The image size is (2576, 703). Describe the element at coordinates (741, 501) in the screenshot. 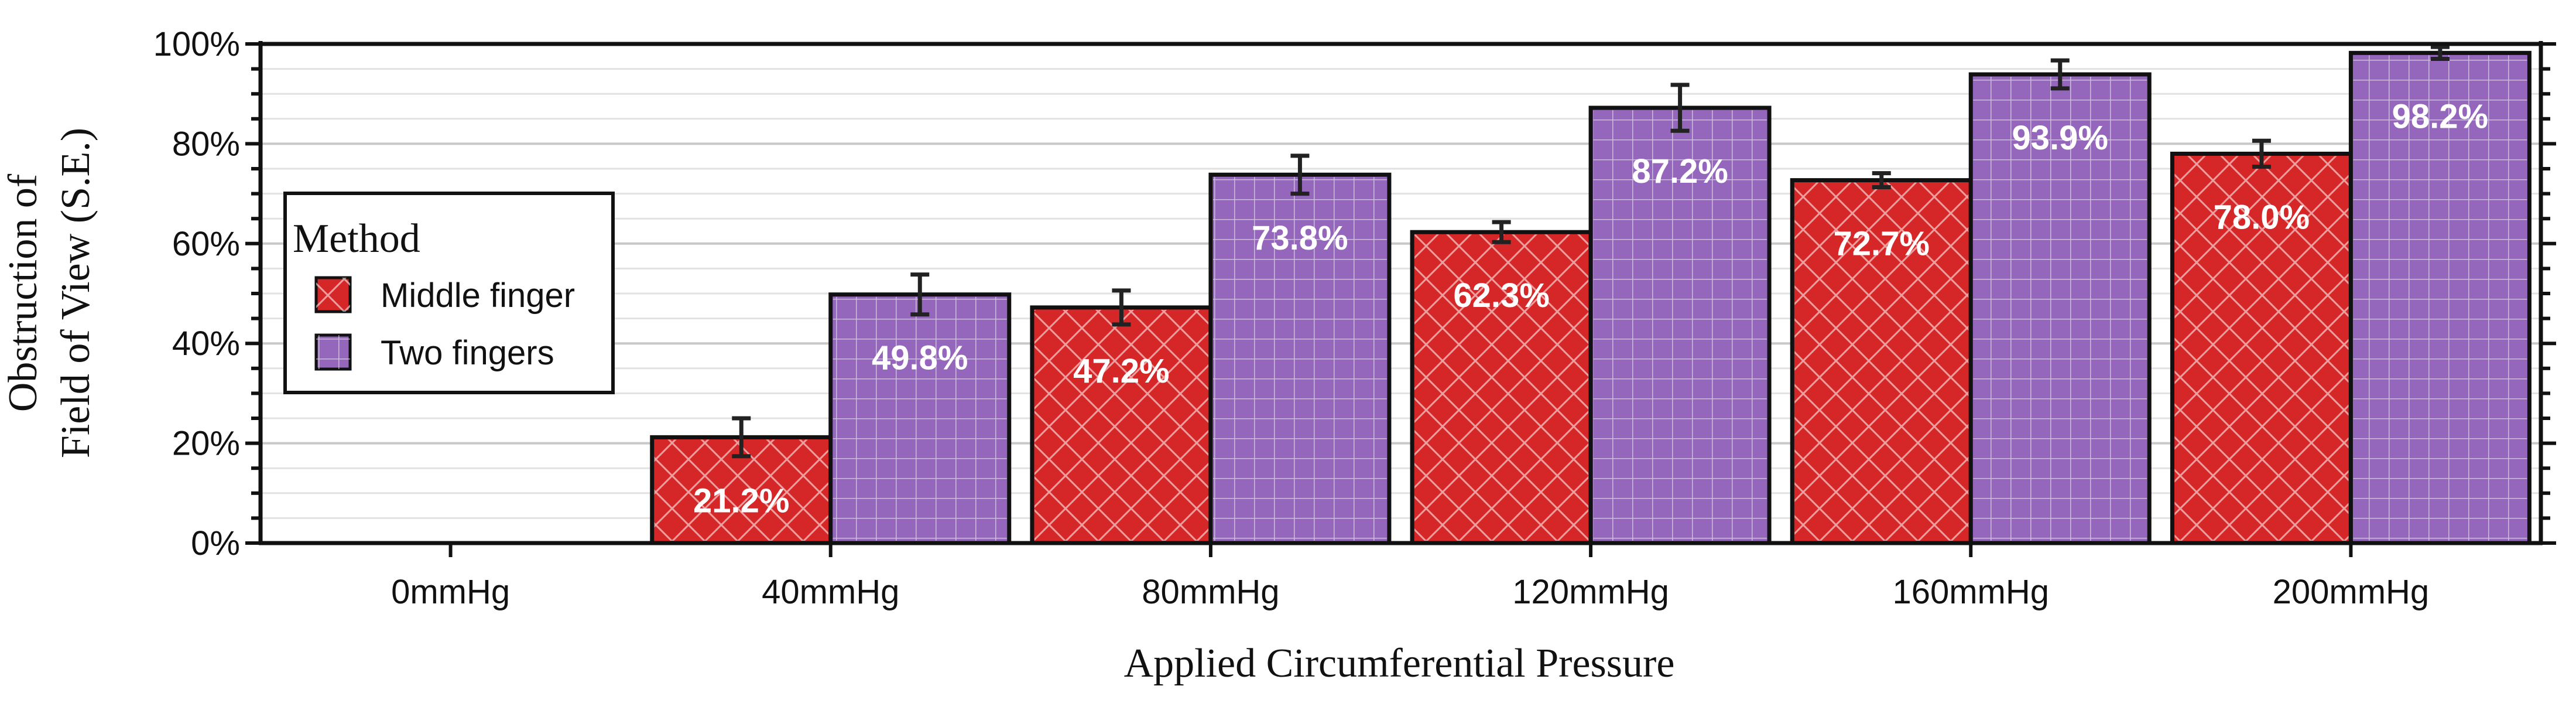

I see `bar-value-label-middle-finger-40mmHg: 21.2%` at that location.